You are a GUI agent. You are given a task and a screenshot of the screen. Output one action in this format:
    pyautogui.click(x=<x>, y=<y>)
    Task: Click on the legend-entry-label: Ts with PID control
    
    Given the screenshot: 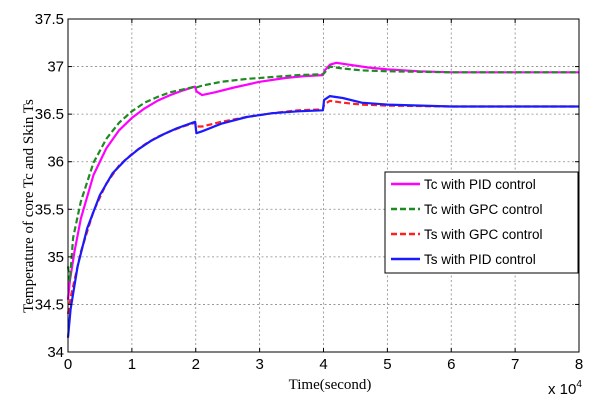 What is the action you would take?
    pyautogui.click(x=480, y=259)
    